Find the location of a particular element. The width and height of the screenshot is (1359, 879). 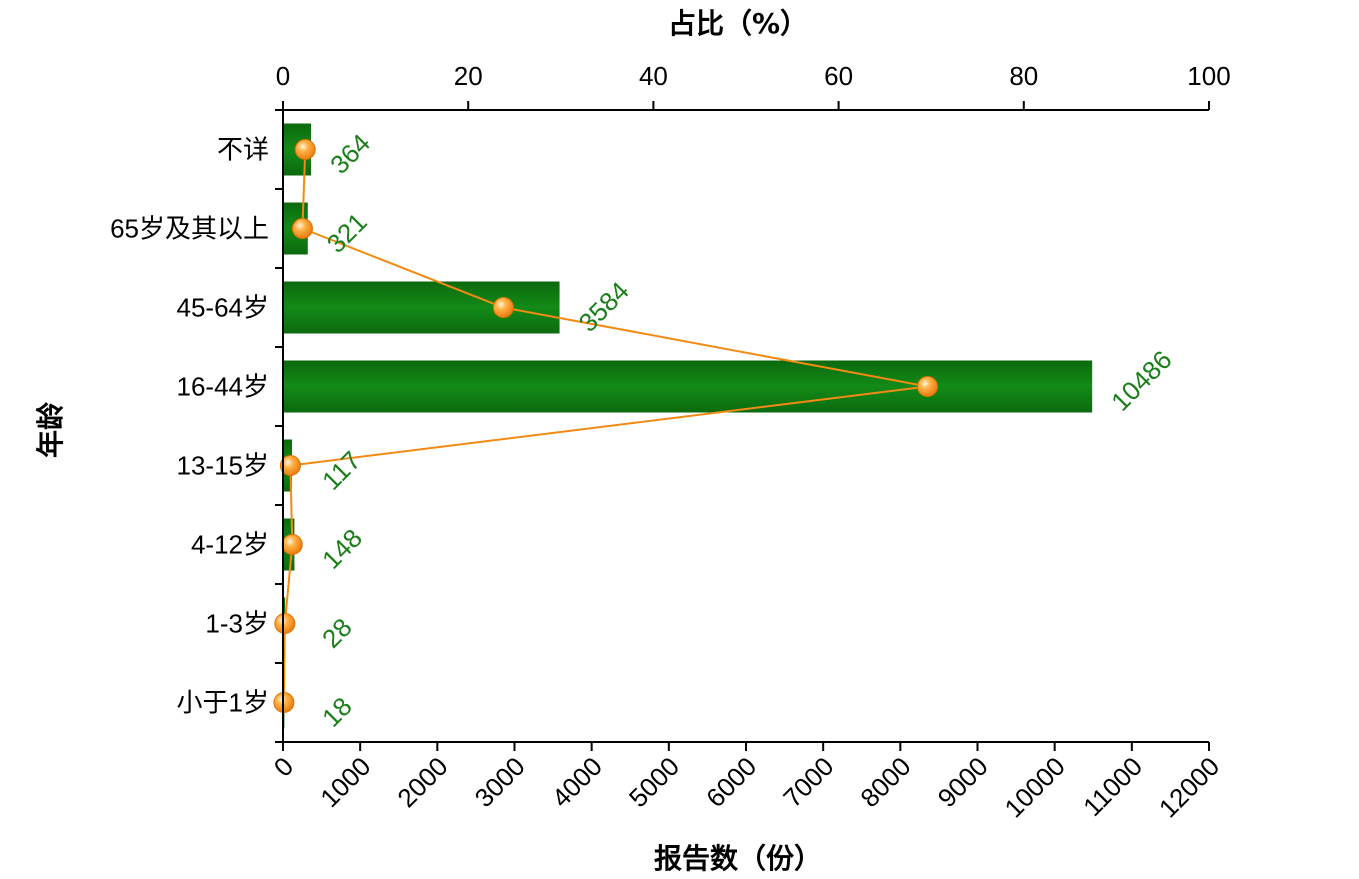

top-tick-label-3: 60 is located at coordinates (838, 76).